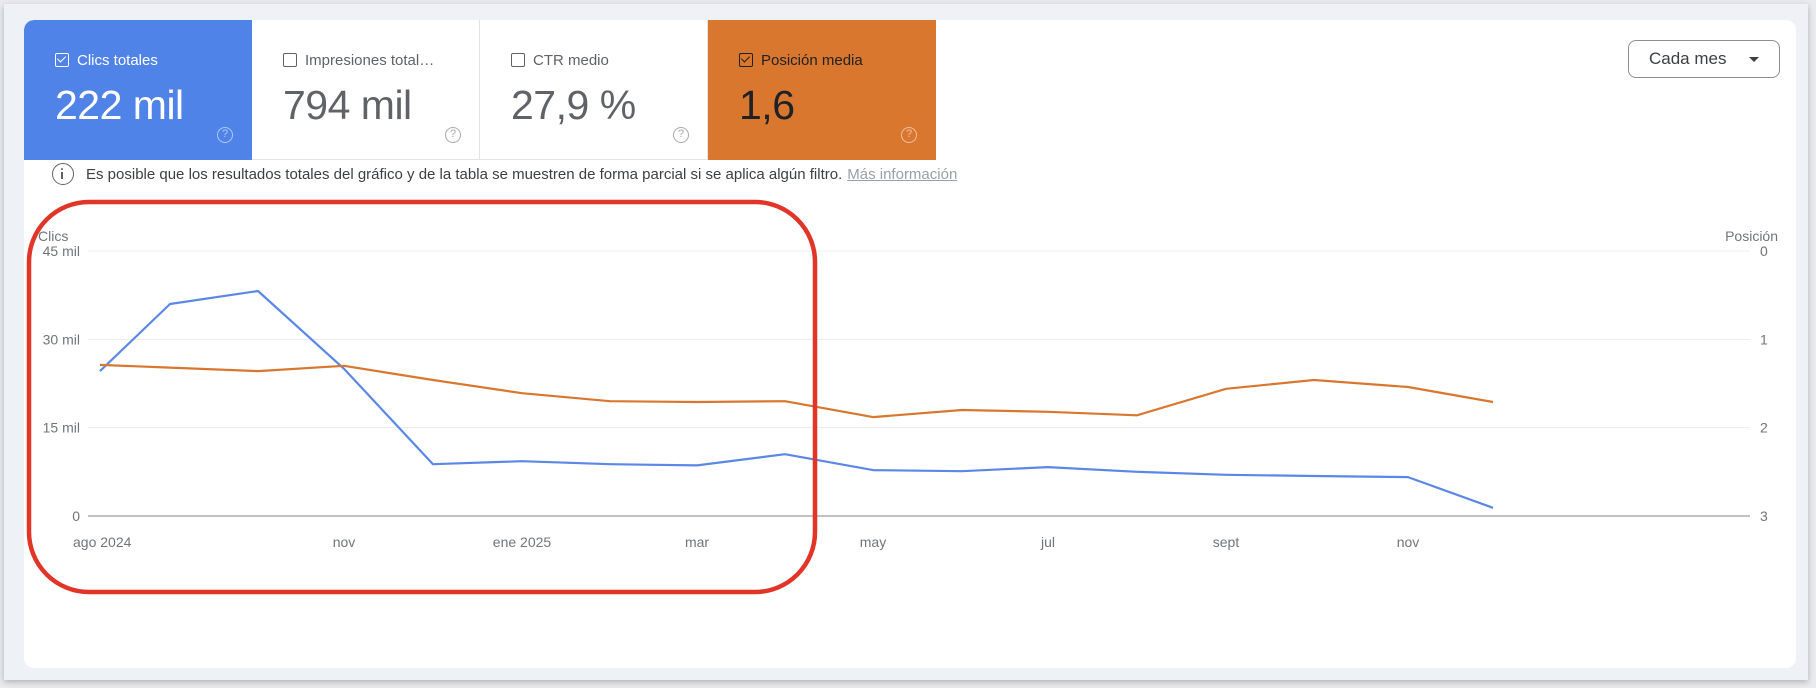 Image resolution: width=1816 pixels, height=688 pixels. I want to click on x-axis-tick: sept, so click(1226, 542).